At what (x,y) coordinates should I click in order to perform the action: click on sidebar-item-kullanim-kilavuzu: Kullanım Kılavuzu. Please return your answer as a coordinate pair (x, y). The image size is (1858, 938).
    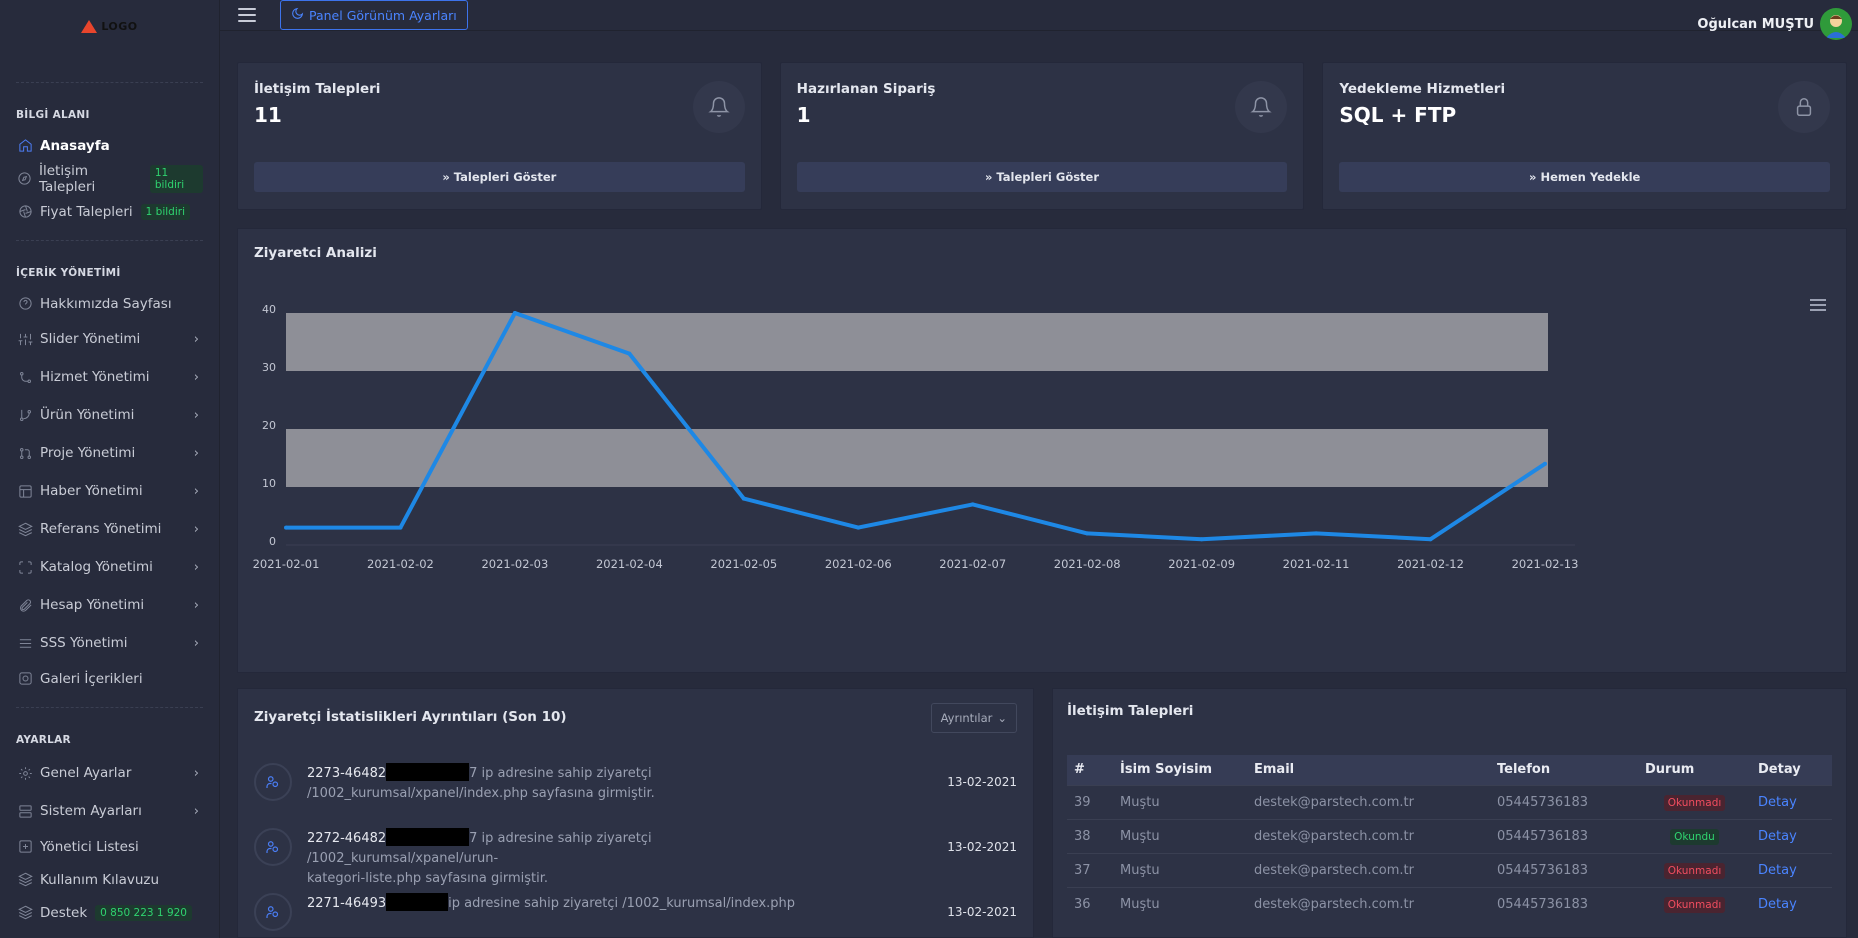
    Looking at the image, I should click on (109, 879).